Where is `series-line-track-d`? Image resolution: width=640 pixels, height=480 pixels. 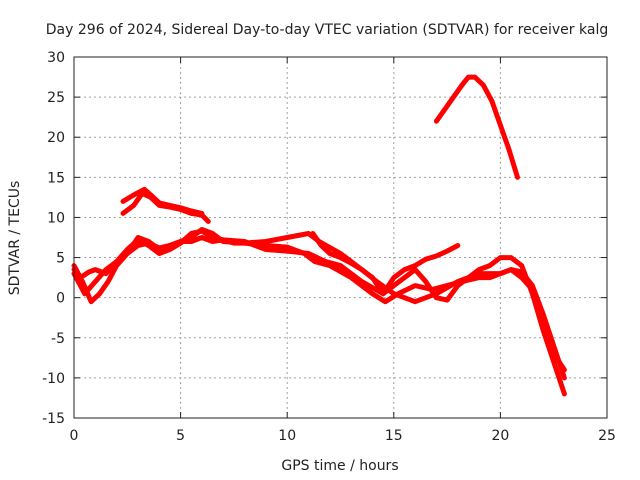
series-line-track-d is located at coordinates (385, 264).